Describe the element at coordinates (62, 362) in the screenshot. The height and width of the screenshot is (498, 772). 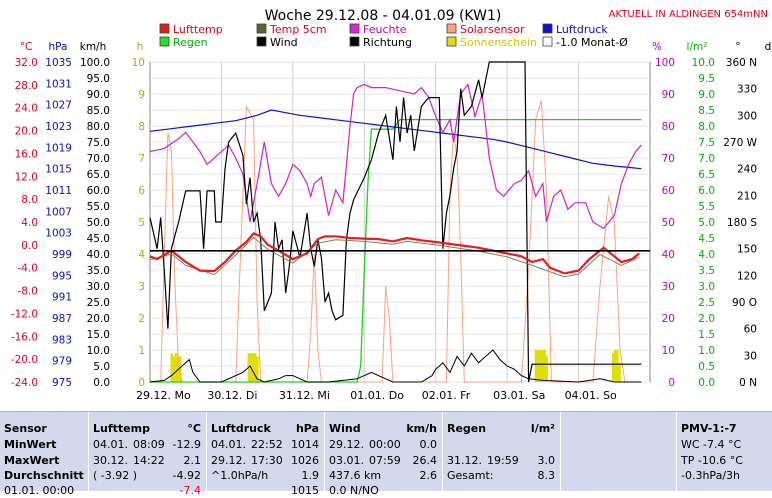
I see `axis-1-tick-14: 979` at that location.